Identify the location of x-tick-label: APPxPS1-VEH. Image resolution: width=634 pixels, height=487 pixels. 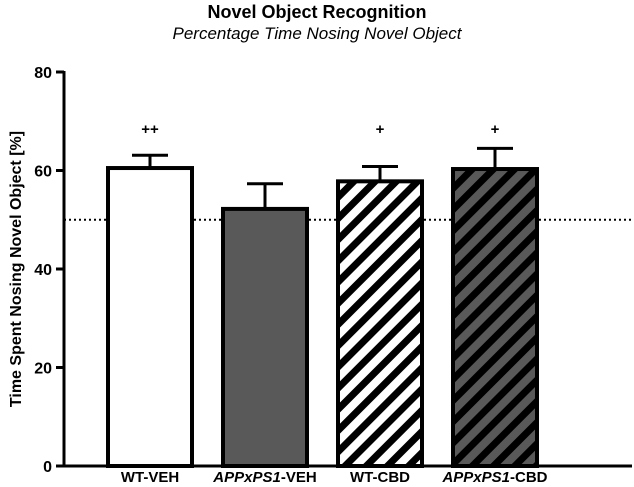
(264, 477).